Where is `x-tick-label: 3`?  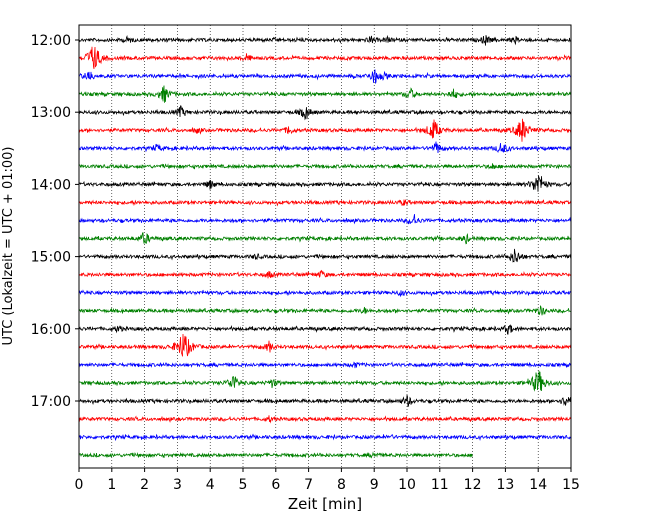
x-tick-label: 3 is located at coordinates (177, 485).